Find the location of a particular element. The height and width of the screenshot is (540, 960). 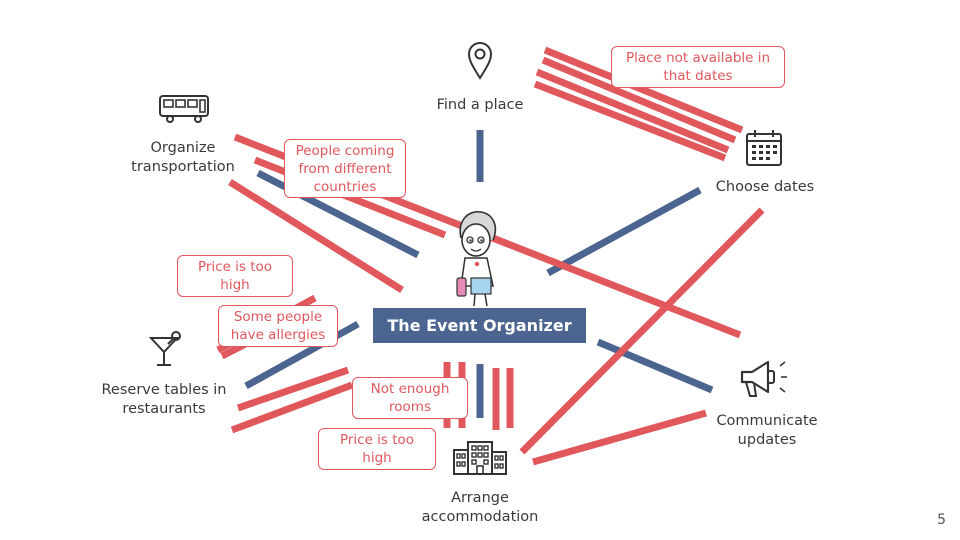

label-choose-dates: Choose dates is located at coordinates (765, 187).